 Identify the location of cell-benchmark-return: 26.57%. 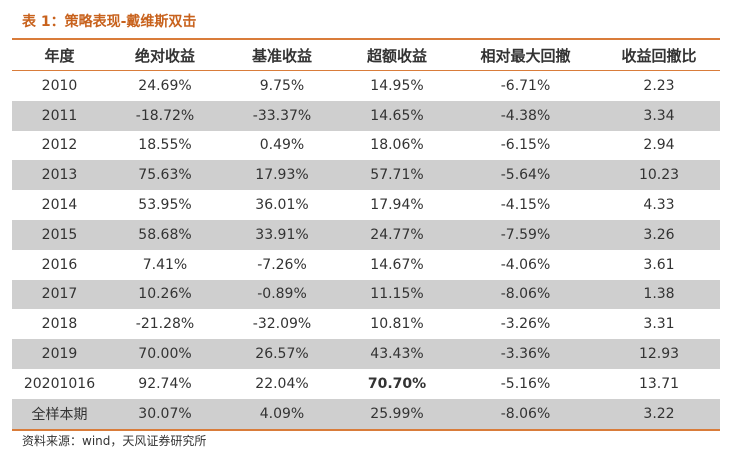
(282, 354).